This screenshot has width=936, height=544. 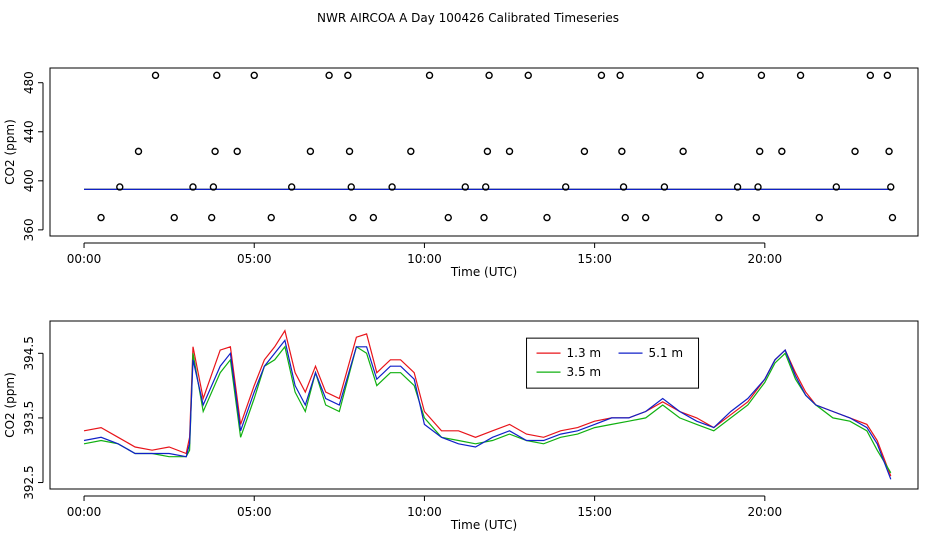 I want to click on legend-label: 1.3 m, so click(x=584, y=353).